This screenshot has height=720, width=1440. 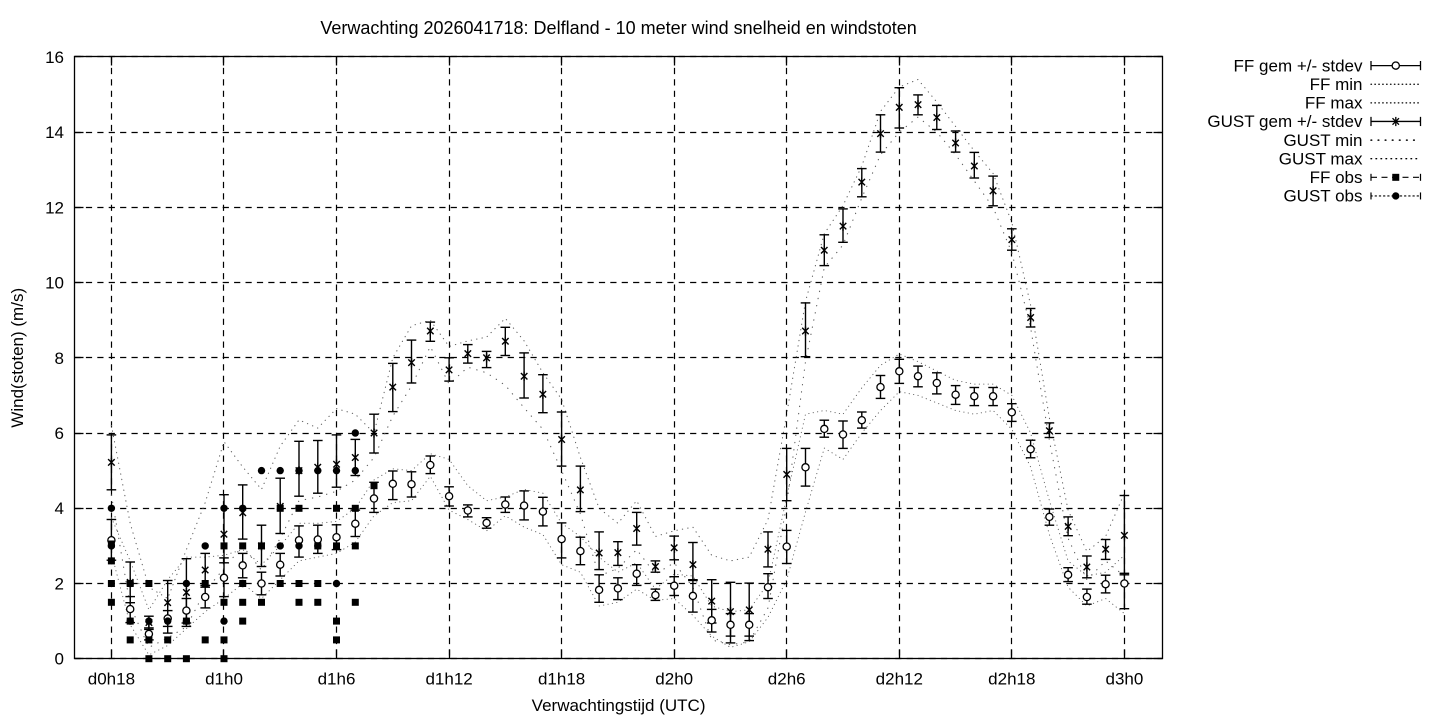 What do you see at coordinates (59, 358) in the screenshot?
I see `svg-text: 8` at bounding box center [59, 358].